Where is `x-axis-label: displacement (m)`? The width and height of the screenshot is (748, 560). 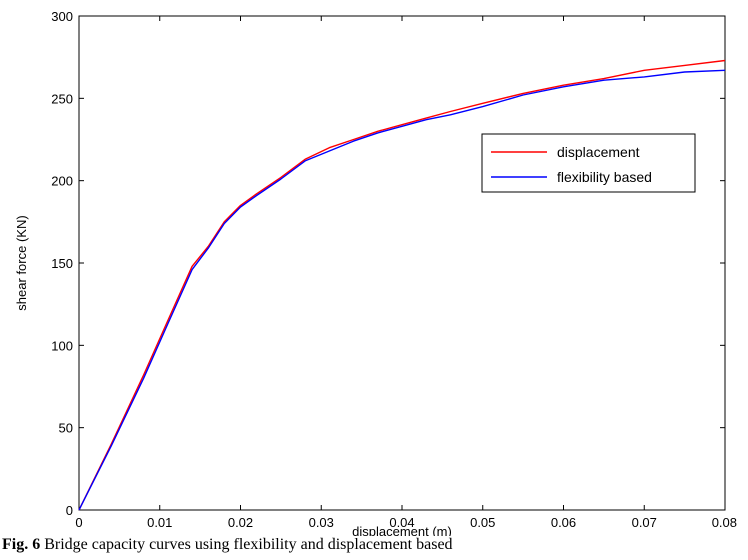
x-axis-label: displacement (m) is located at coordinates (402, 531).